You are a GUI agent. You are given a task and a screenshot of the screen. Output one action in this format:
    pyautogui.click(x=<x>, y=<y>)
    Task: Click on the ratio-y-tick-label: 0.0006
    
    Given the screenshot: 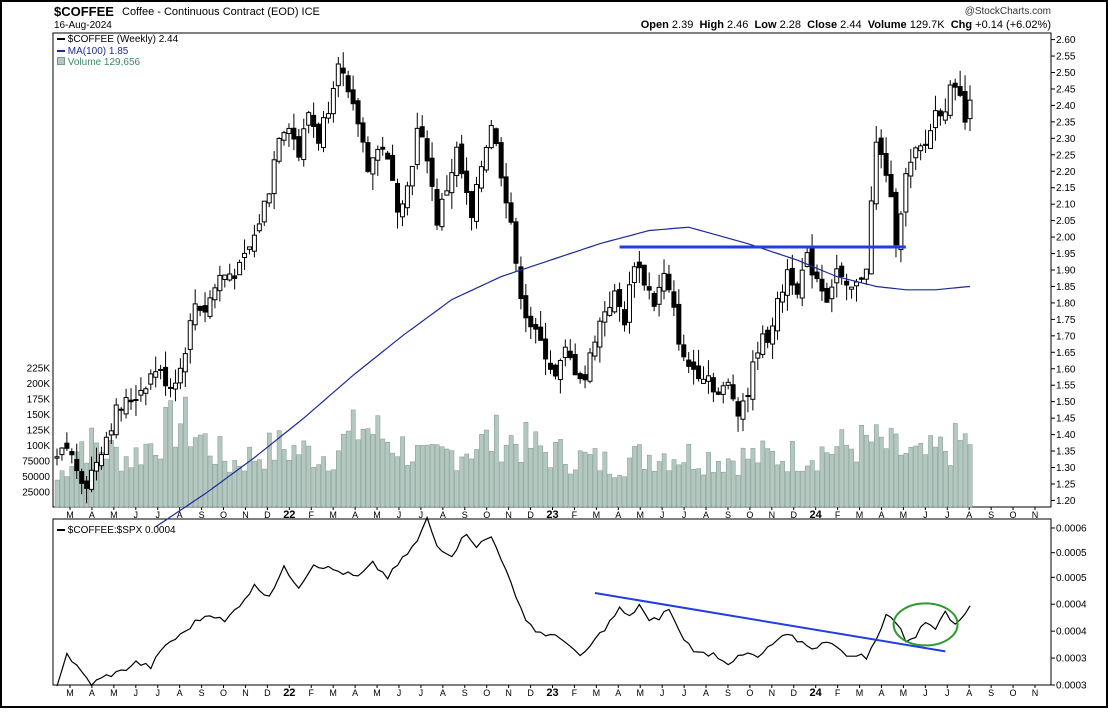 What is the action you would take?
    pyautogui.click(x=1071, y=528)
    